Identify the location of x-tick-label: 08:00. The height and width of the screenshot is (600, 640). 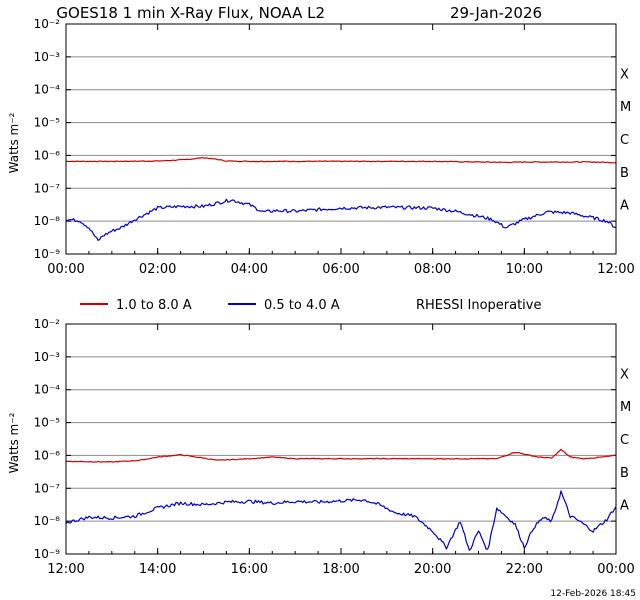
(432, 269).